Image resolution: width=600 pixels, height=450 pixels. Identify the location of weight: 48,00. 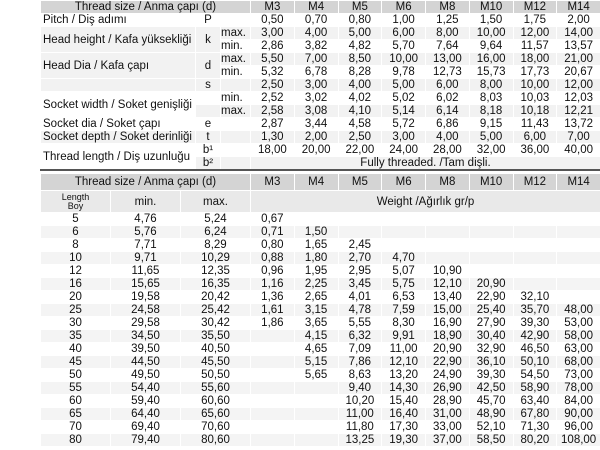
(578, 310).